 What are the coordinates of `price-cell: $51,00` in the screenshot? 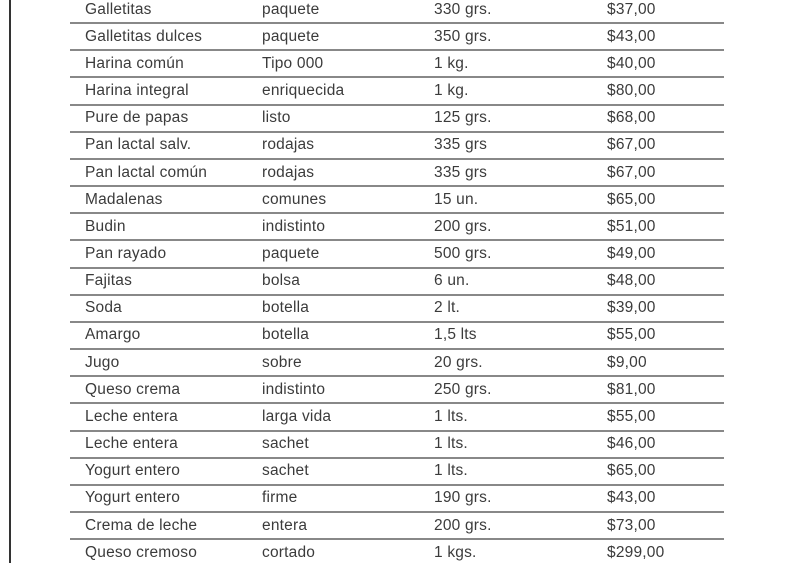 It's located at (631, 226).